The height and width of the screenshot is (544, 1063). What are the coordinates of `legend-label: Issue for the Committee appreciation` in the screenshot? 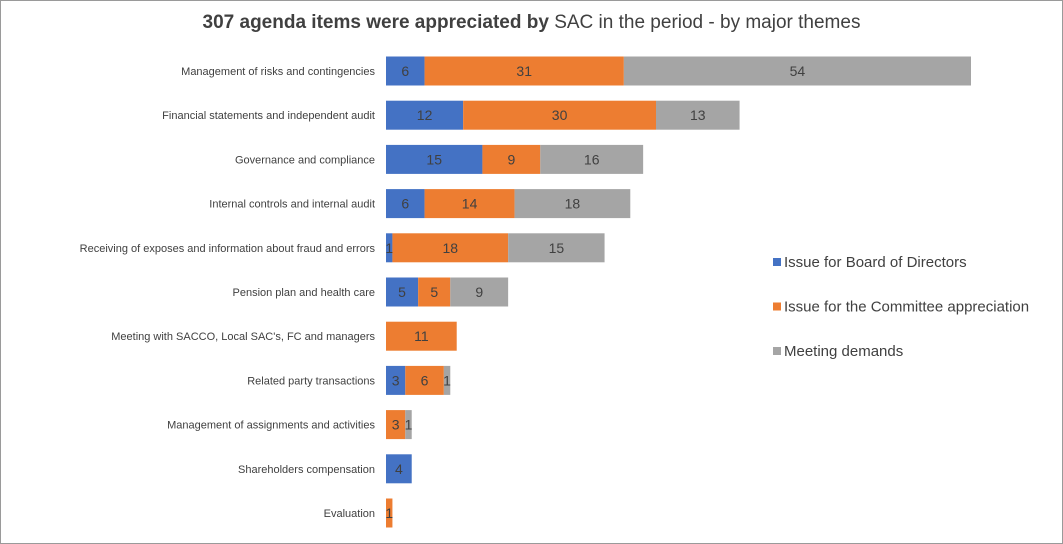 It's located at (906, 307).